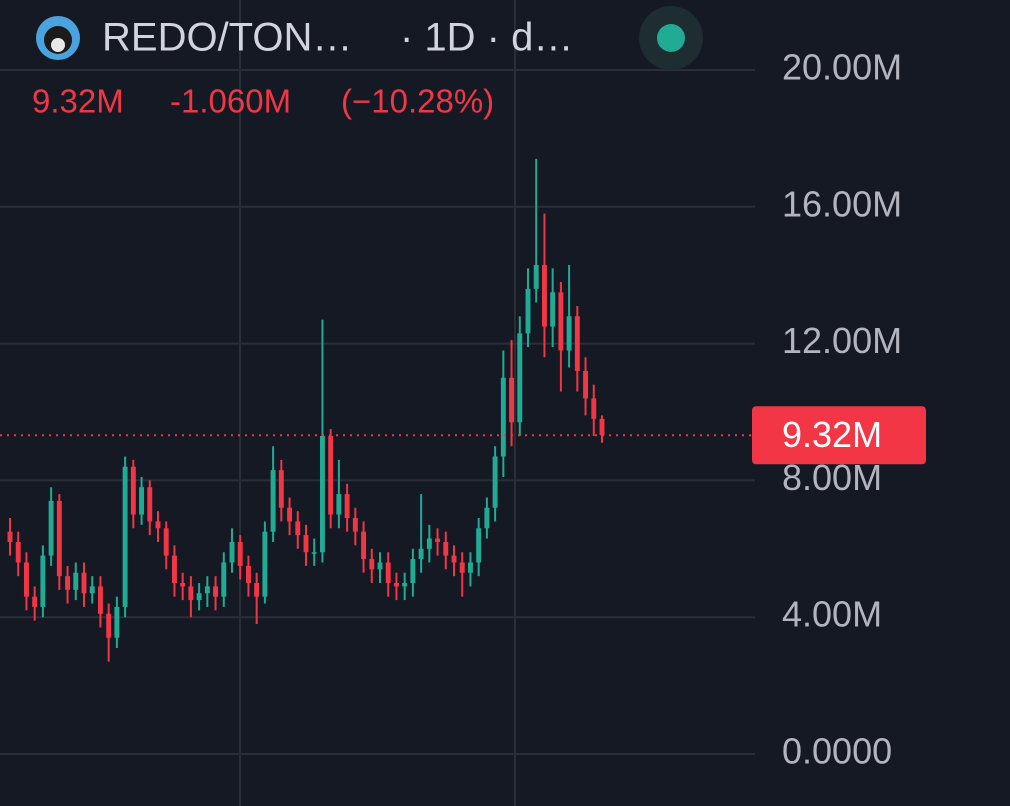 The image size is (1010, 806). What do you see at coordinates (832, 614) in the screenshot?
I see `y-tick-label: 4.00M` at bounding box center [832, 614].